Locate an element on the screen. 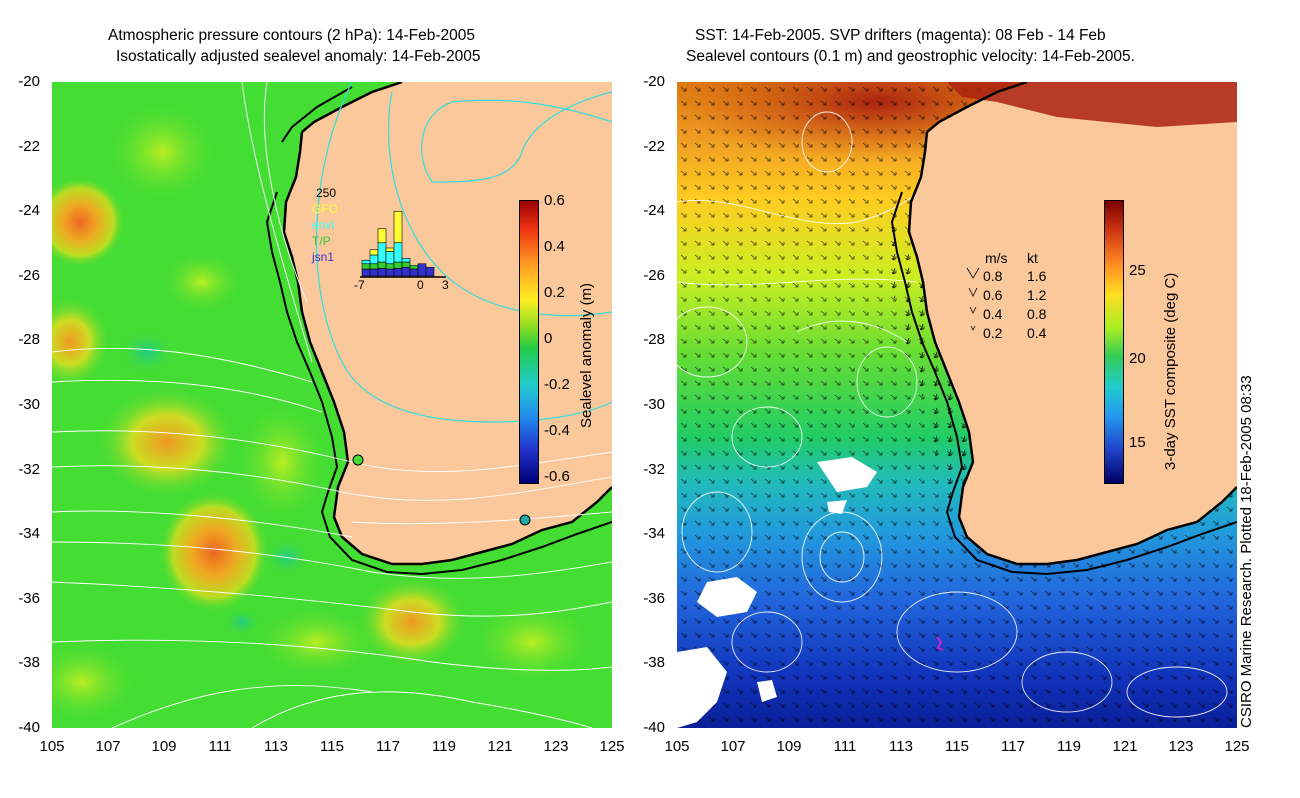 Image resolution: width=1300 pixels, height=798 pixels. left-cbar-tick: -0.2 is located at coordinates (557, 384).